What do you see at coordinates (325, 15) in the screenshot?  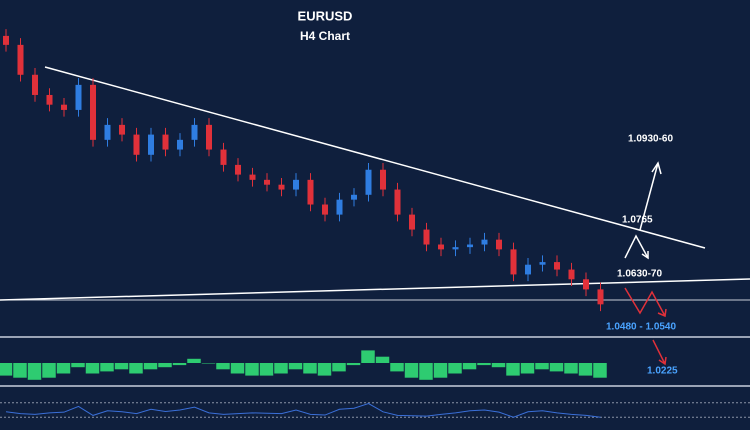 I see `chart-title: EURUSD` at bounding box center [325, 15].